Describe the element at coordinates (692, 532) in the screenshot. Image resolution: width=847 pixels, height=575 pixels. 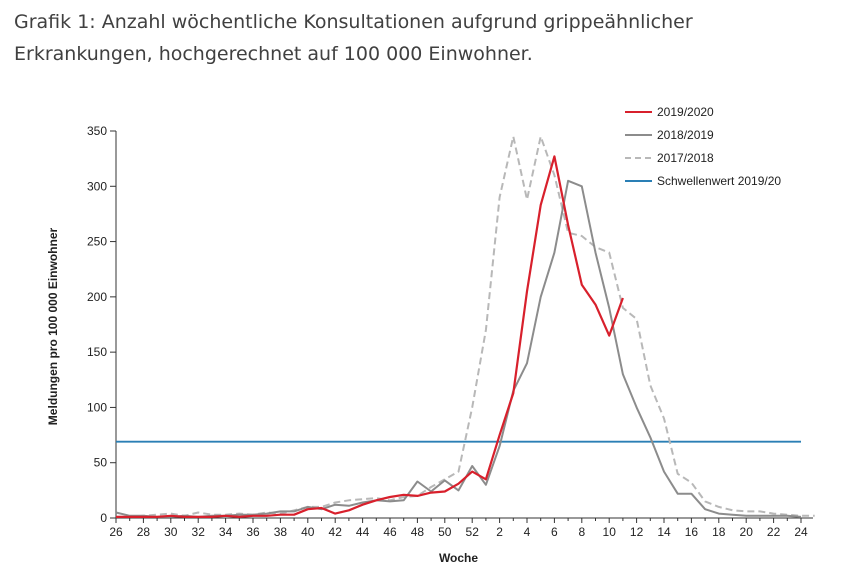
I see `x-tick-label: 16` at that location.